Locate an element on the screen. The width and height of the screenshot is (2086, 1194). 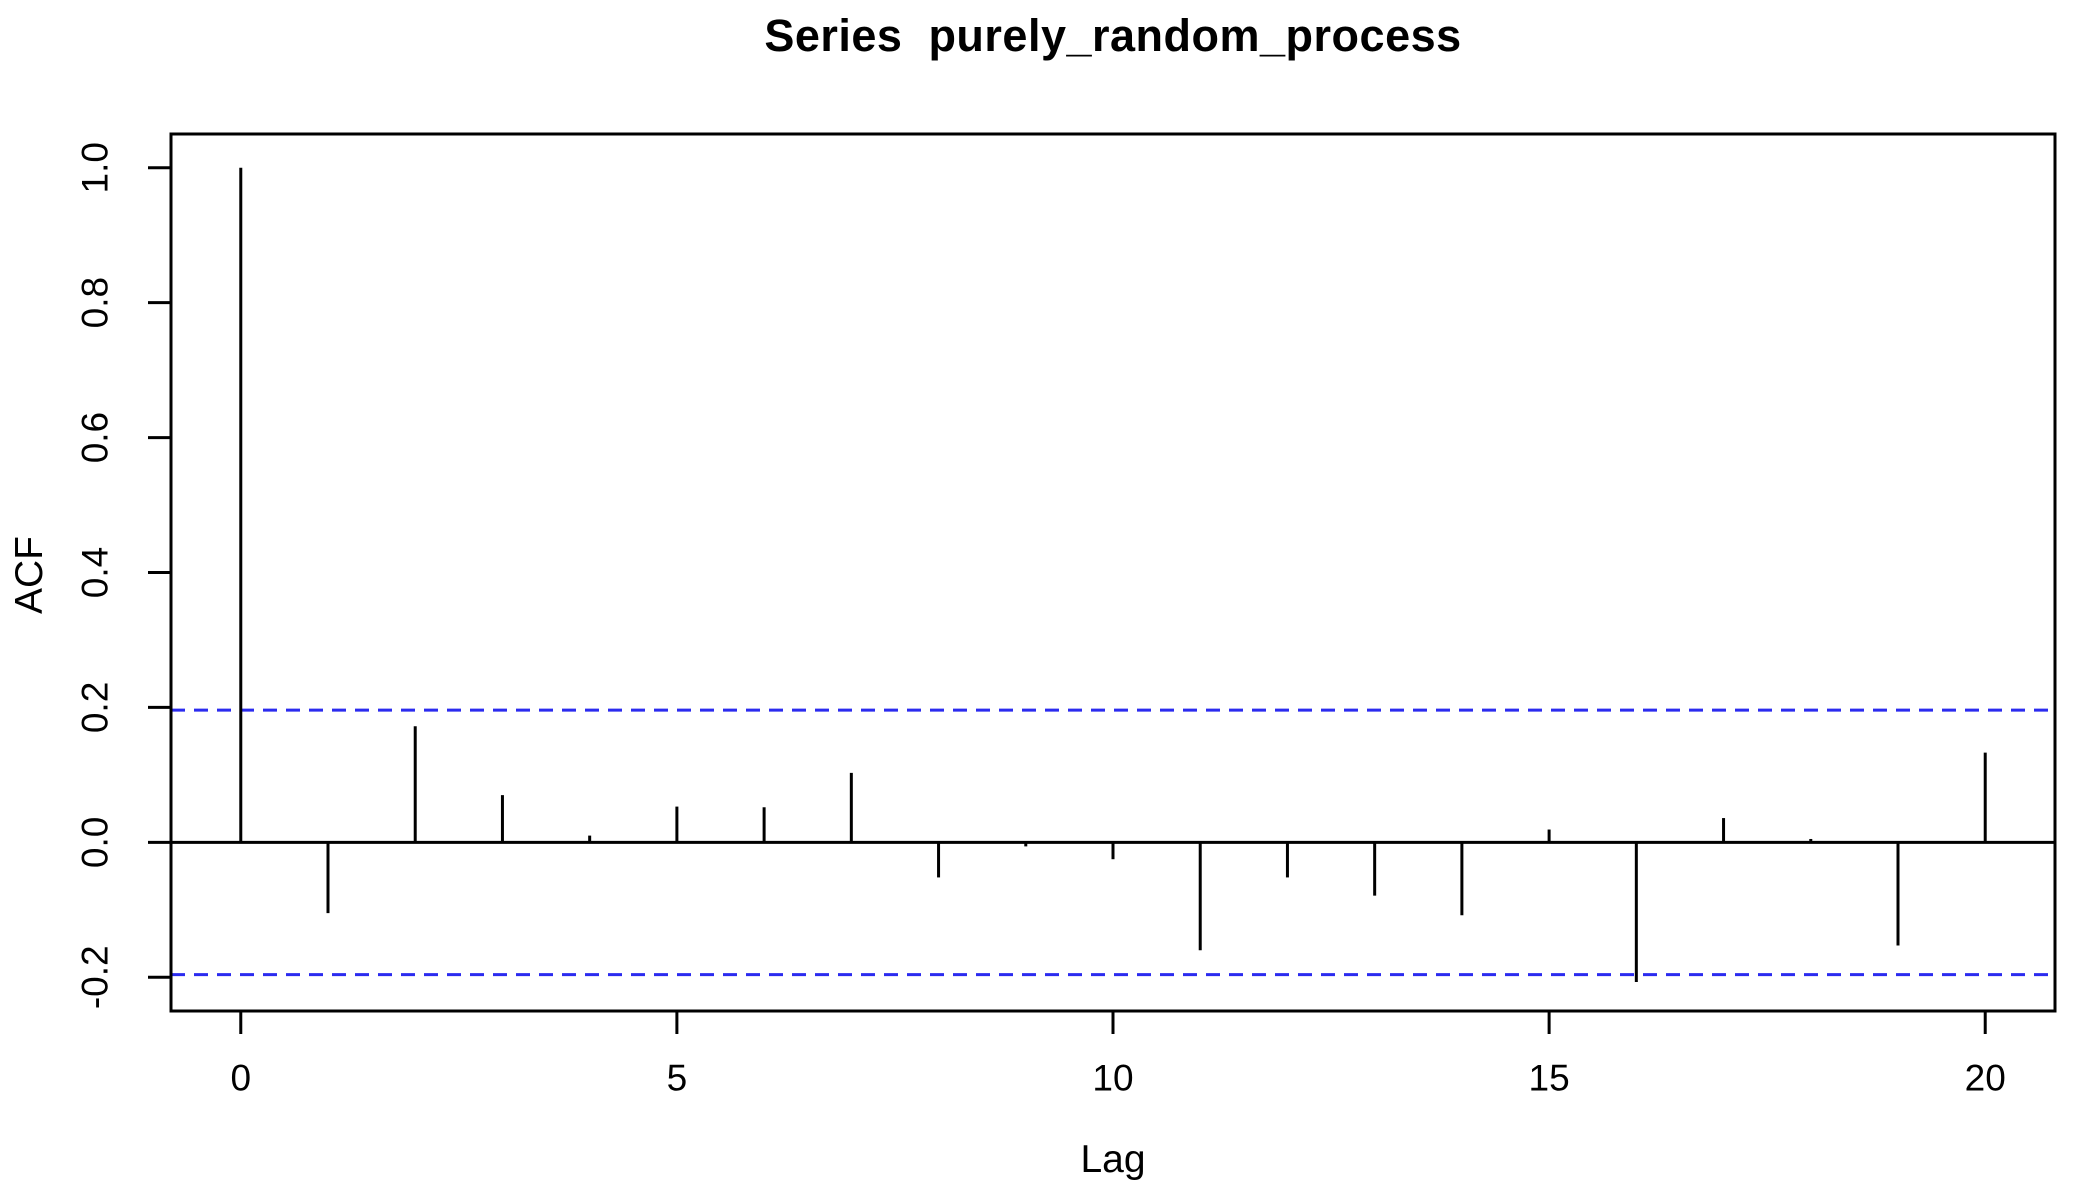
x-tick-label-5: 5 is located at coordinates (677, 1078).